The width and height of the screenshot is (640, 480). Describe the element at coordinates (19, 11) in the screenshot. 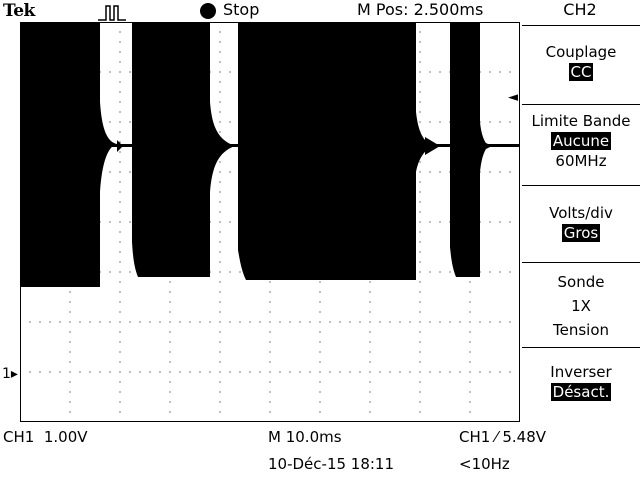

I see `brand-logo: Tek` at that location.